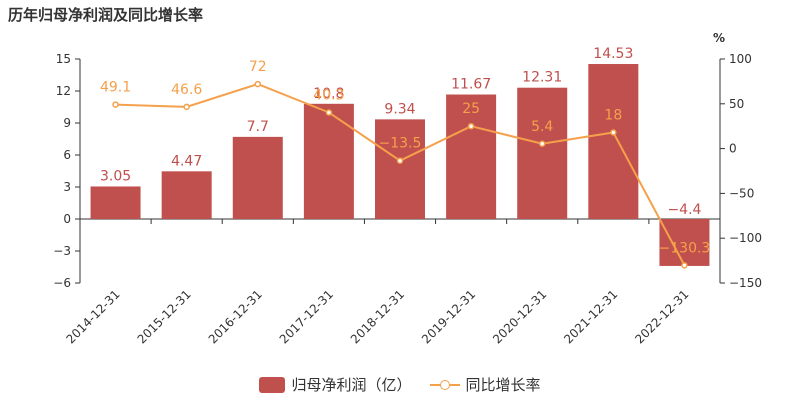 Image resolution: width=800 pixels, height=400 pixels. Describe the element at coordinates (684, 210) in the screenshot. I see `bar-value-label: −4.4` at that location.